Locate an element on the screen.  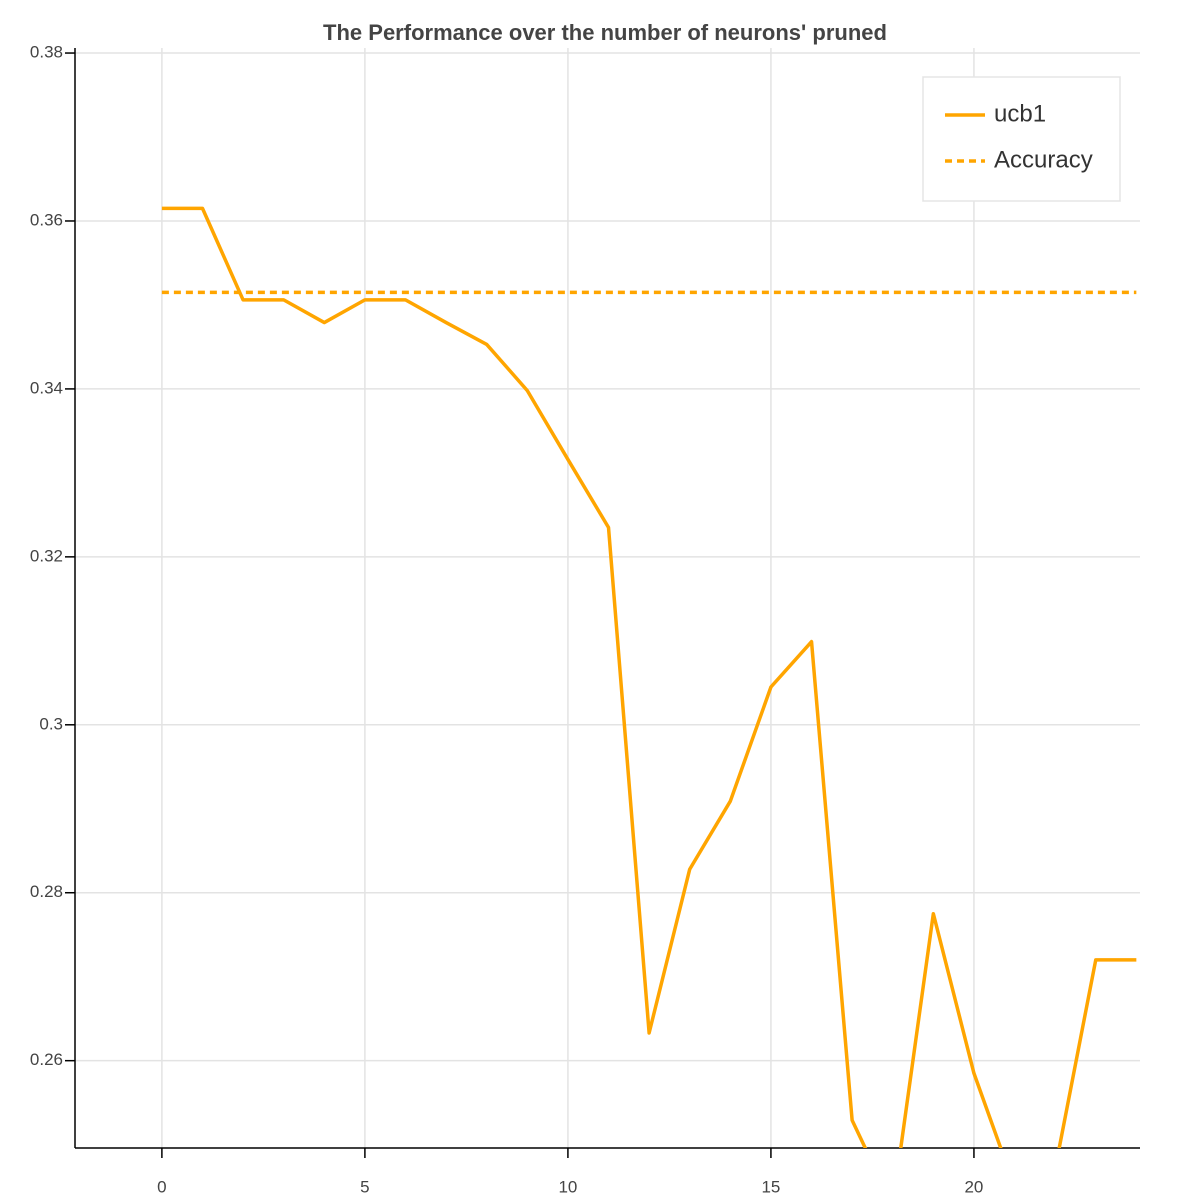
y-tick-label: 0.28 is located at coordinates (46, 891).